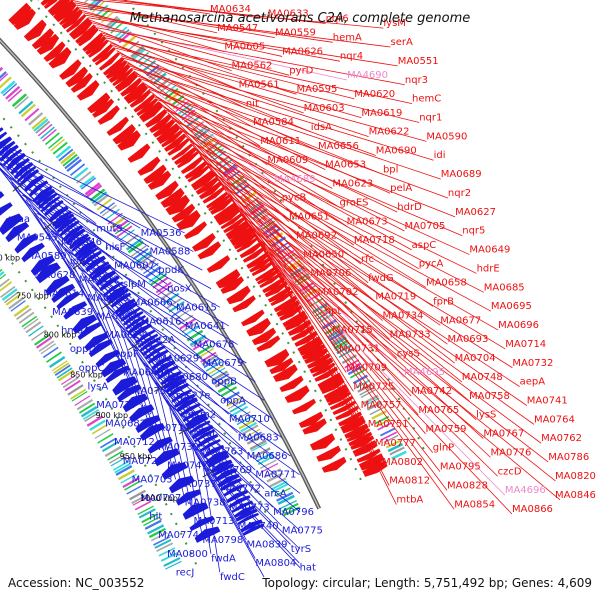 The width and height of the screenshot is (600, 600). What do you see at coordinates (115, 247) in the screenshot?
I see `gene-label-left: hisF` at bounding box center [115, 247].